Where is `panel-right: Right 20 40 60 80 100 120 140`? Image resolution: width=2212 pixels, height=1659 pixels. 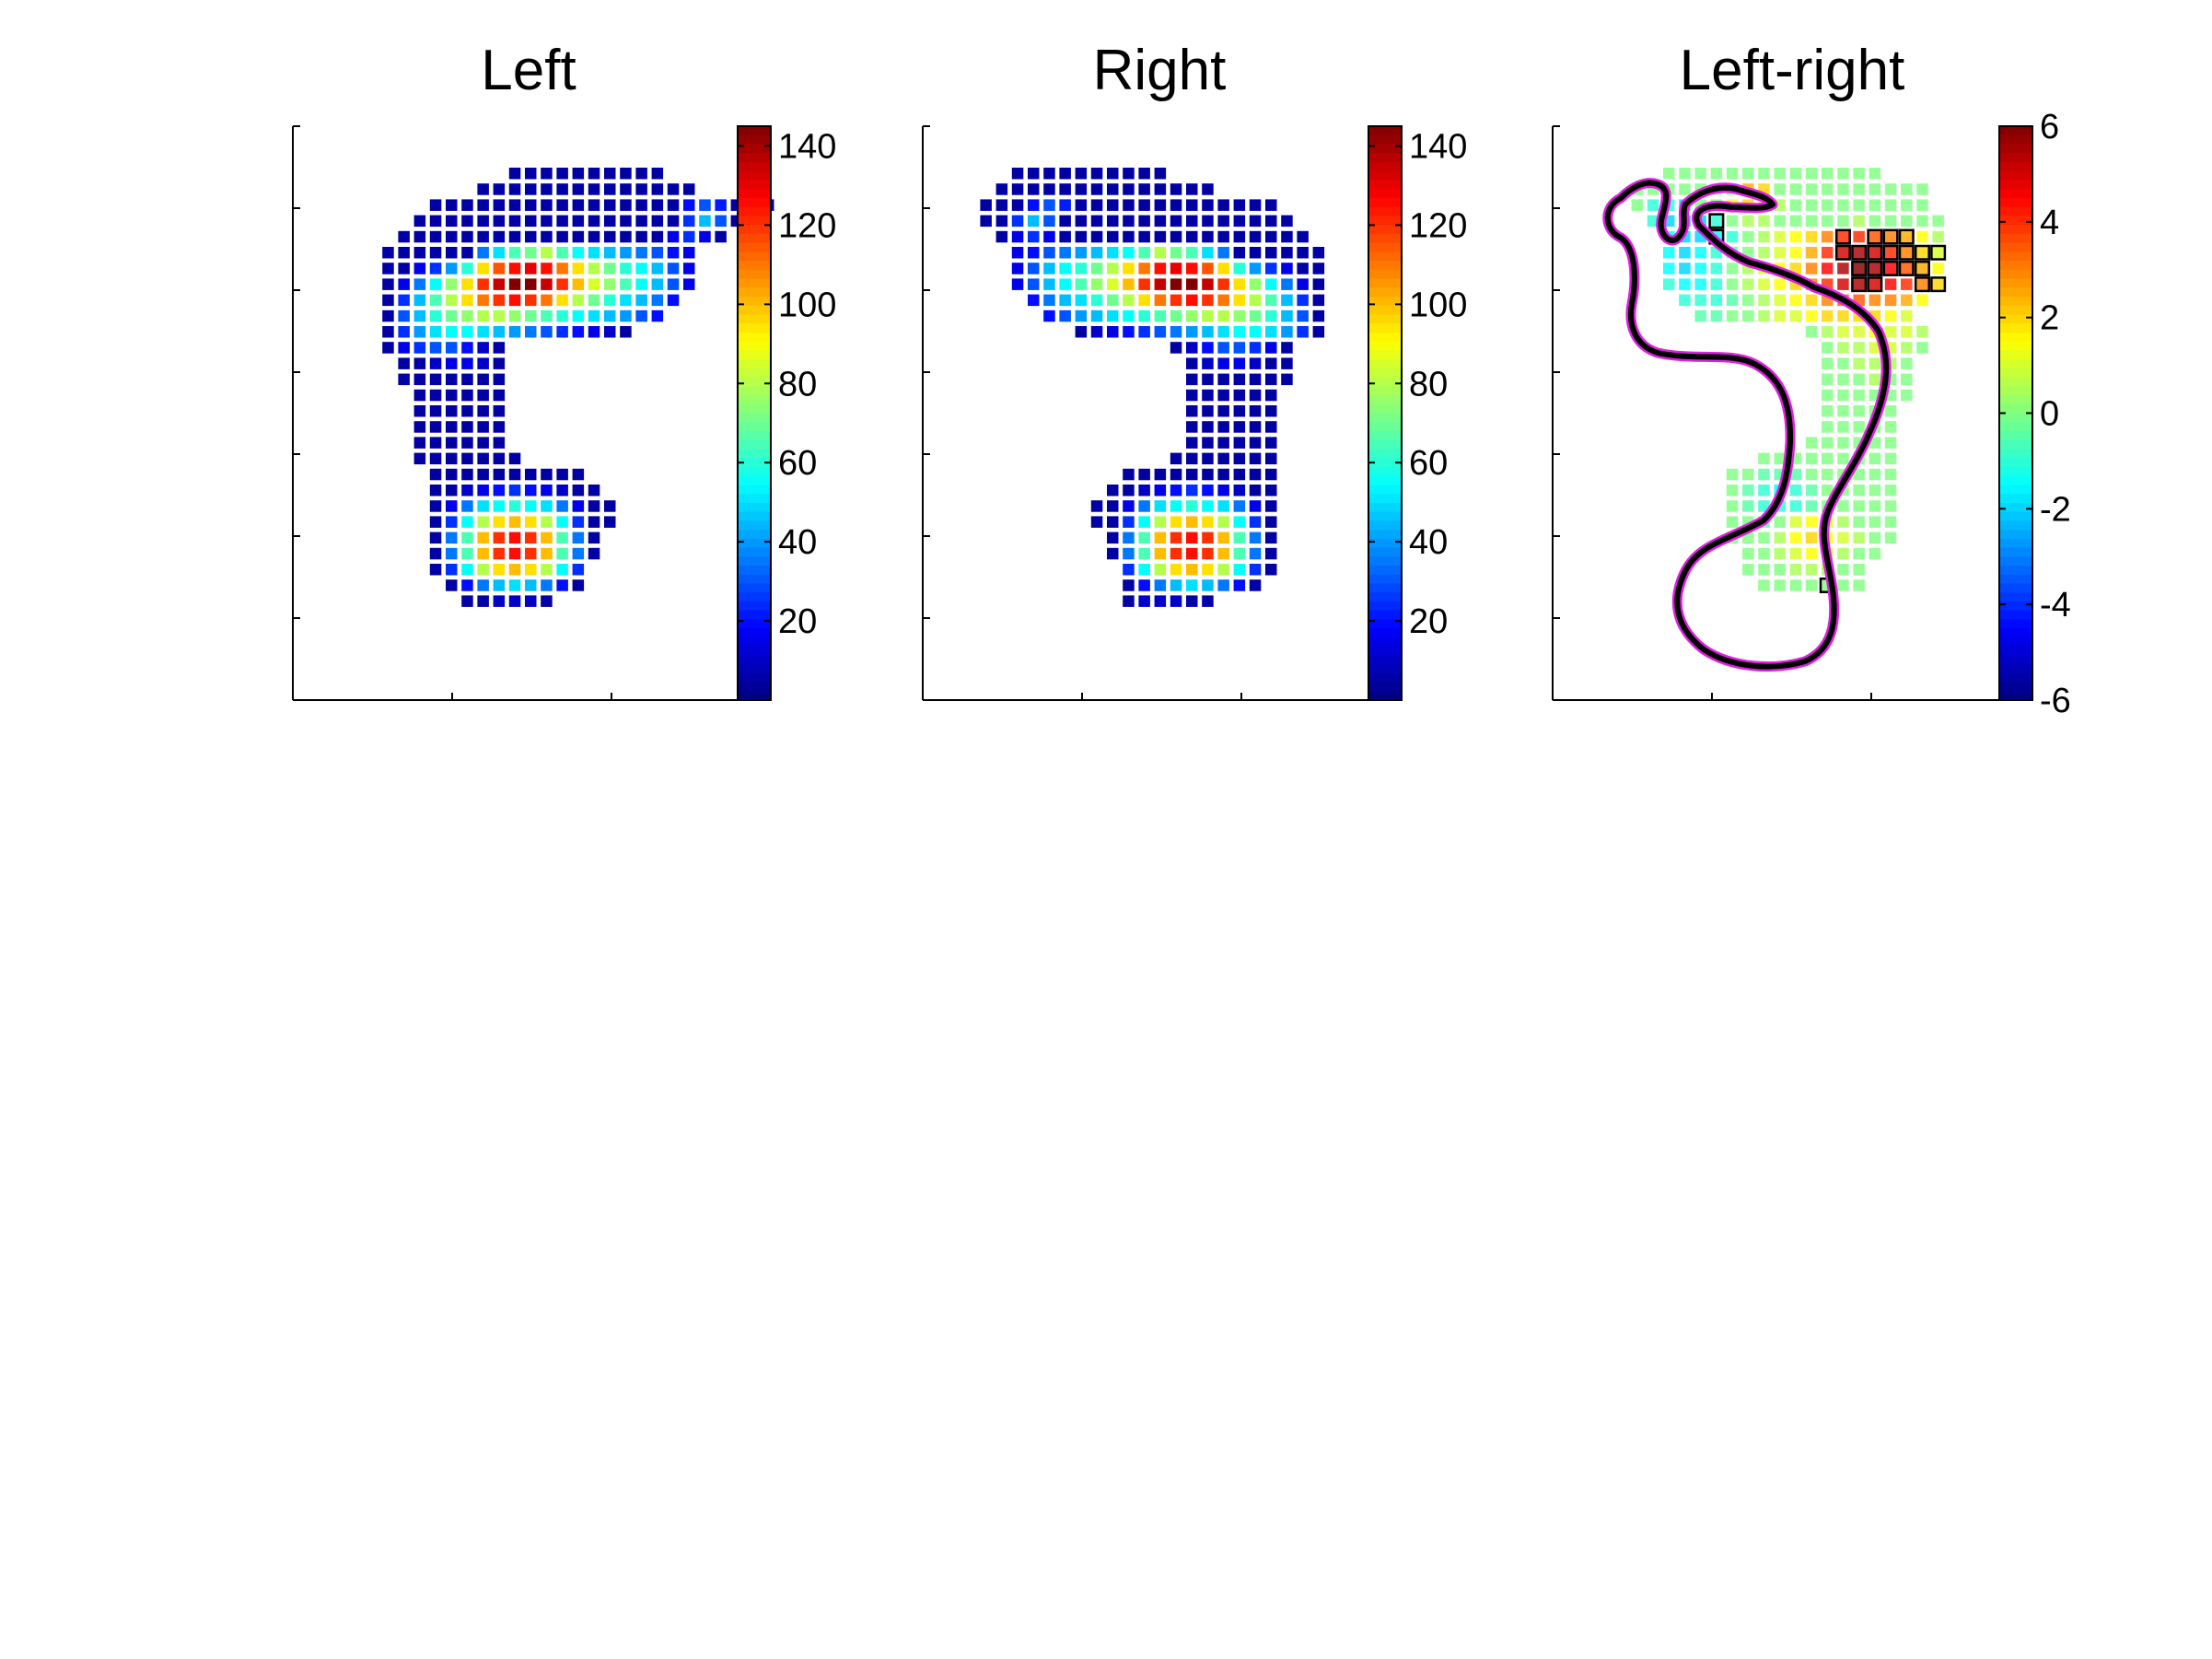 panel-right: Right 20 40 60 80 100 120 140 is located at coordinates (1194, 370).